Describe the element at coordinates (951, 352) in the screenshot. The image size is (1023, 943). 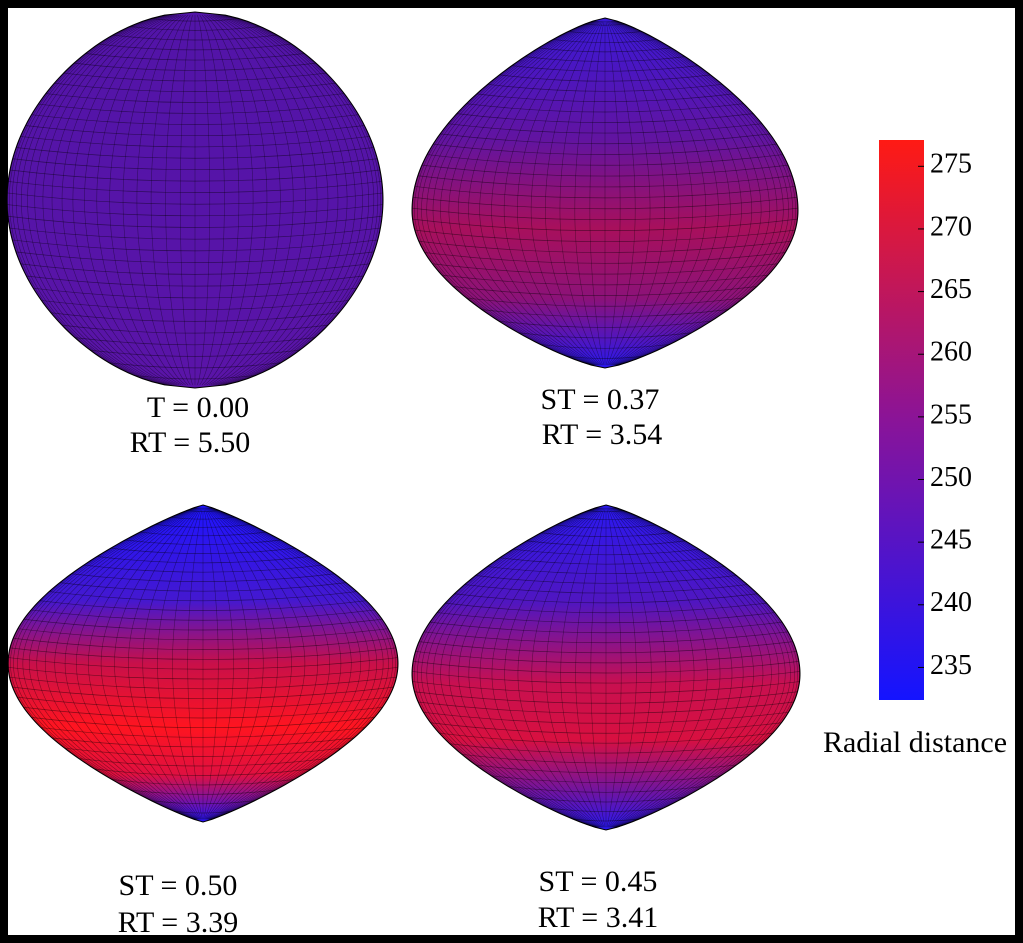
I see `tick-label: 260` at that location.